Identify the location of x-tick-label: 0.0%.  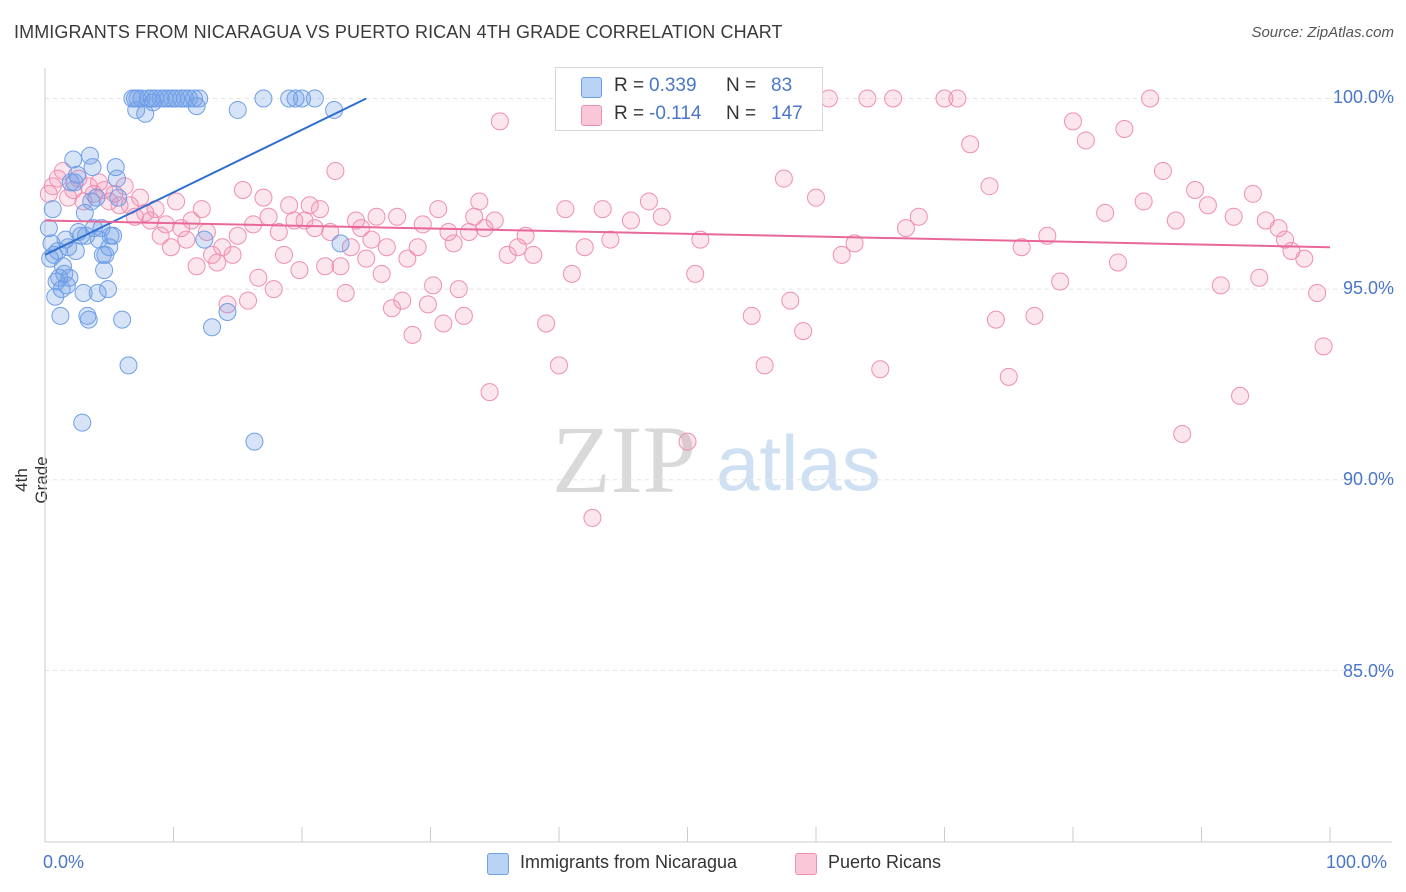
(64, 862).